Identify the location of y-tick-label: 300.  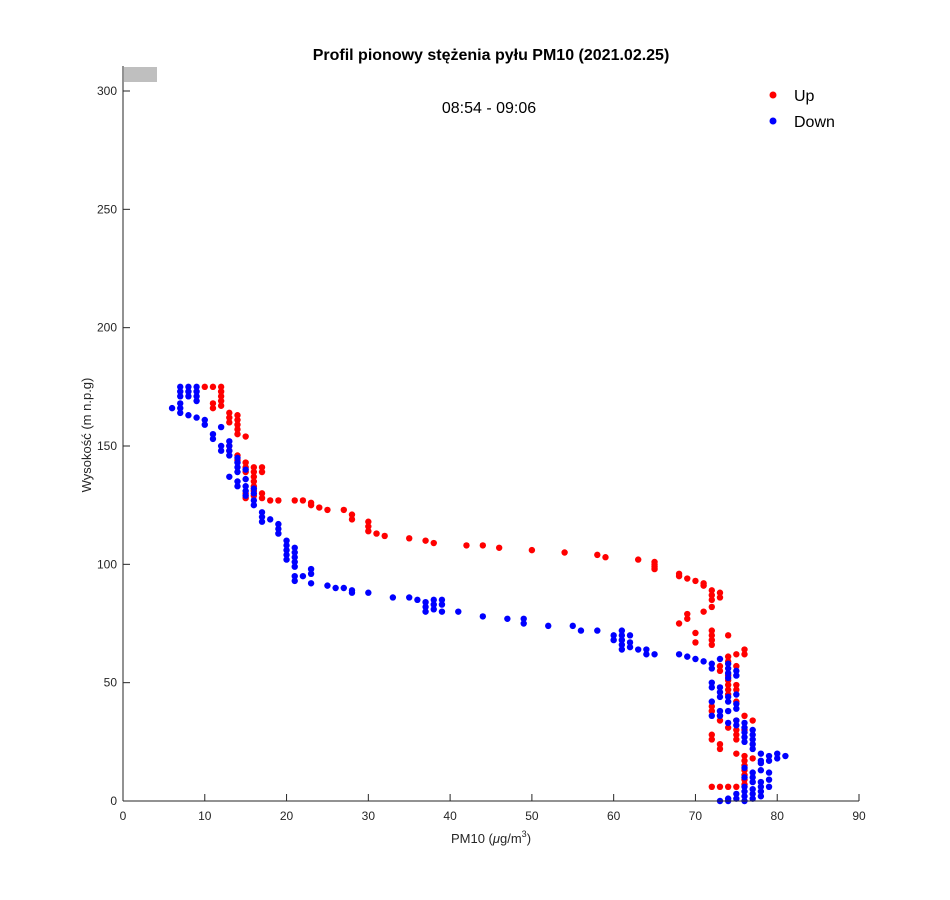
(107, 91).